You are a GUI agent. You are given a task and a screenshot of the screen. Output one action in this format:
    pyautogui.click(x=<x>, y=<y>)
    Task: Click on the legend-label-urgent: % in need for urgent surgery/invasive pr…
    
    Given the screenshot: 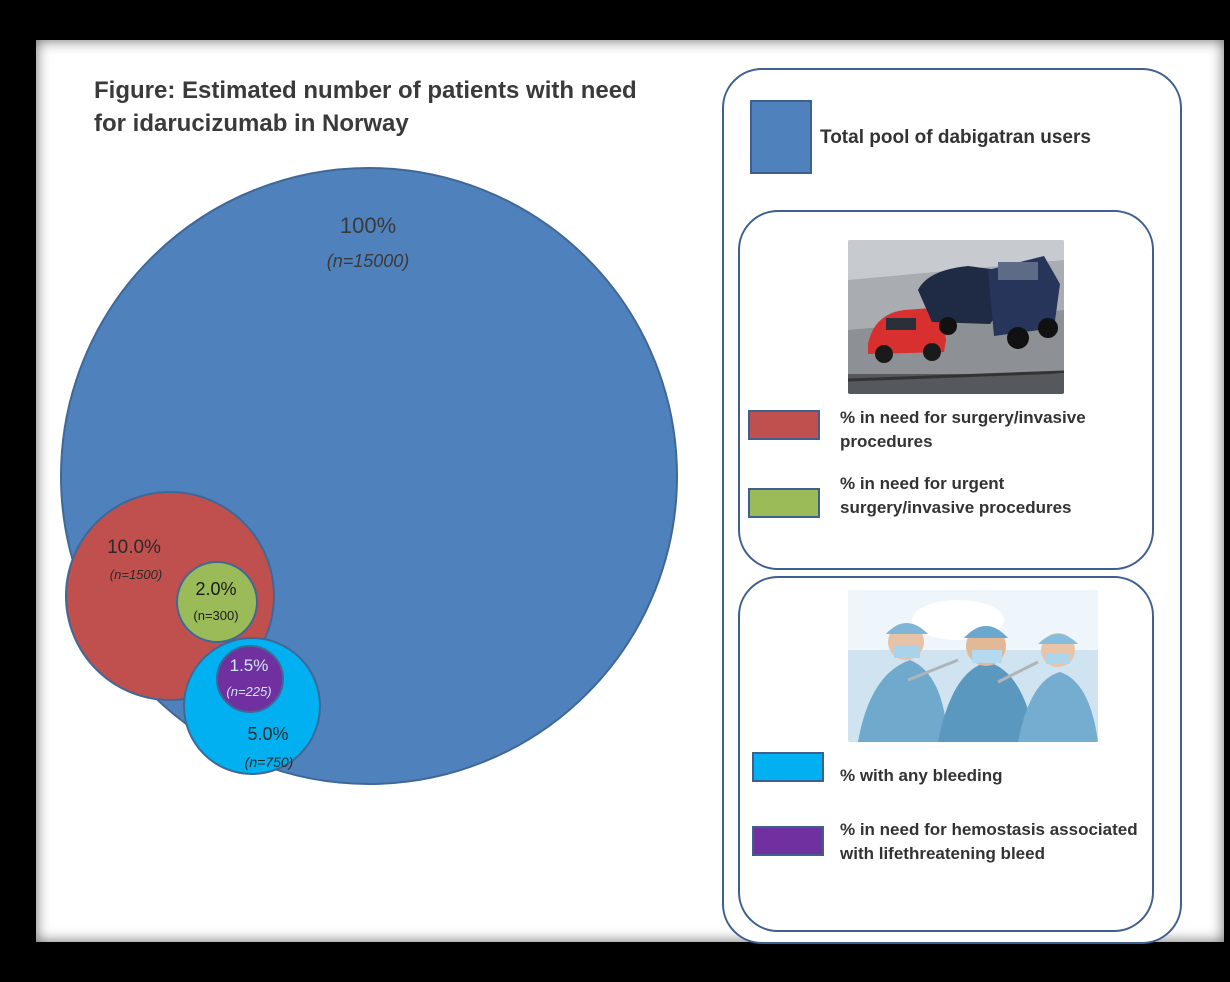 What is the action you would take?
    pyautogui.click(x=980, y=496)
    